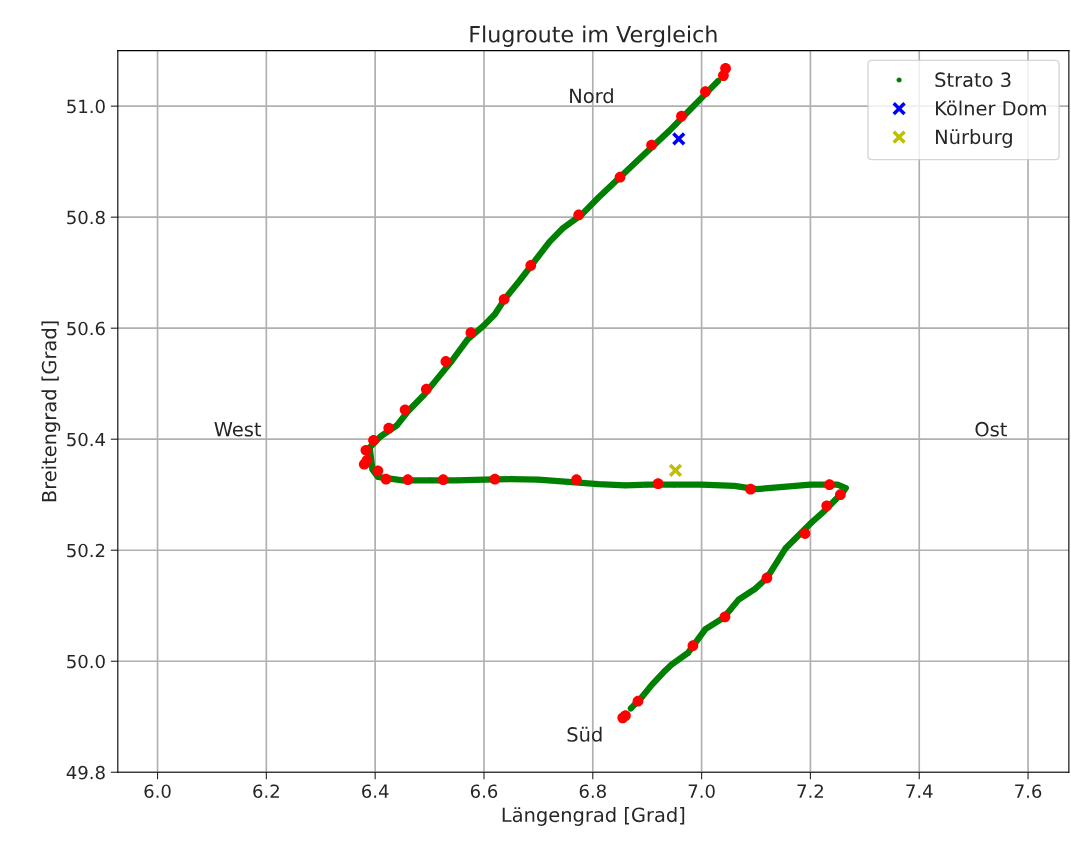 The height and width of the screenshot is (844, 1071). Describe the element at coordinates (591, 96) in the screenshot. I see `annotation: Nord` at that location.